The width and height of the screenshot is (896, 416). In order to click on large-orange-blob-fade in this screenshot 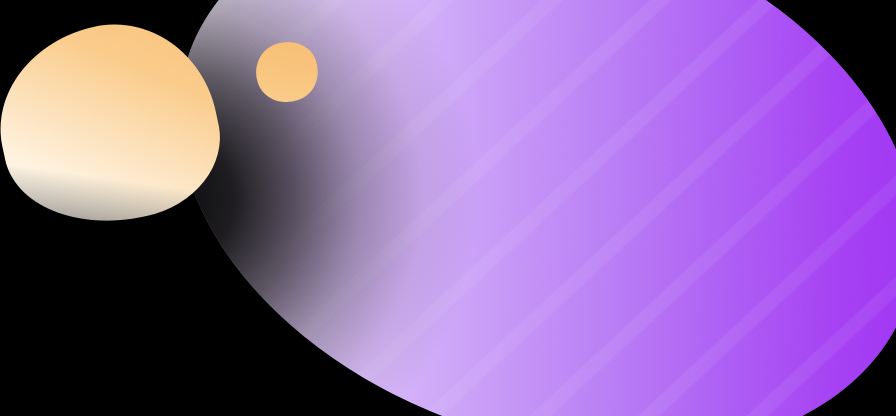, I will do `click(107, 180)`.